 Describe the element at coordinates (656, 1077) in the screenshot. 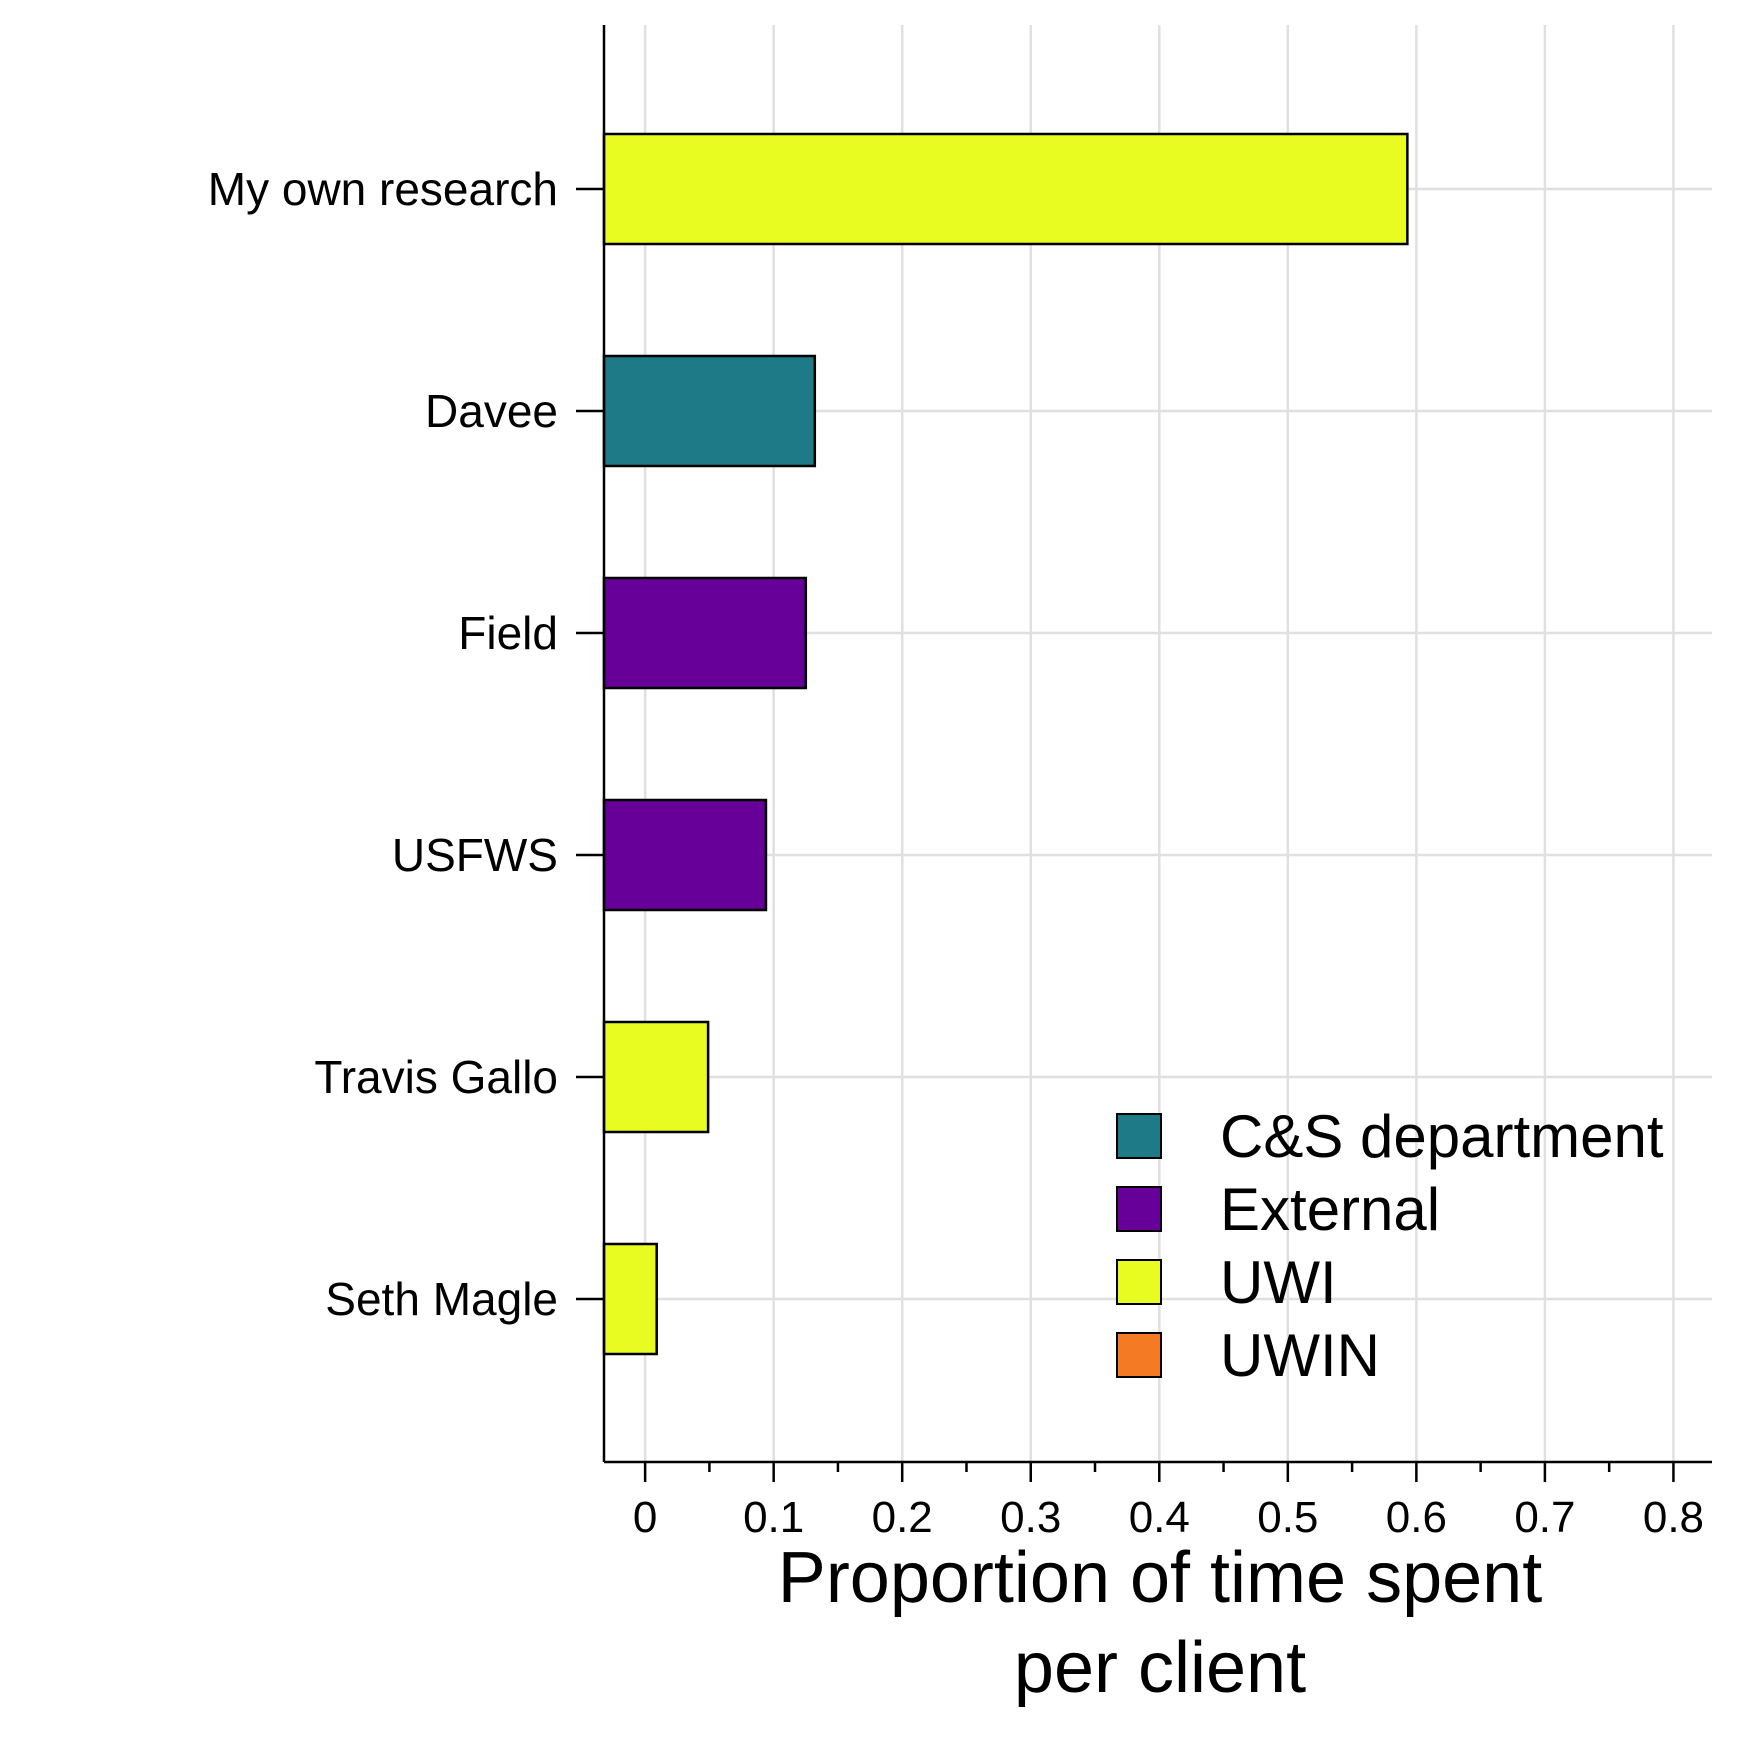

I see `bar-travis-gallo` at that location.